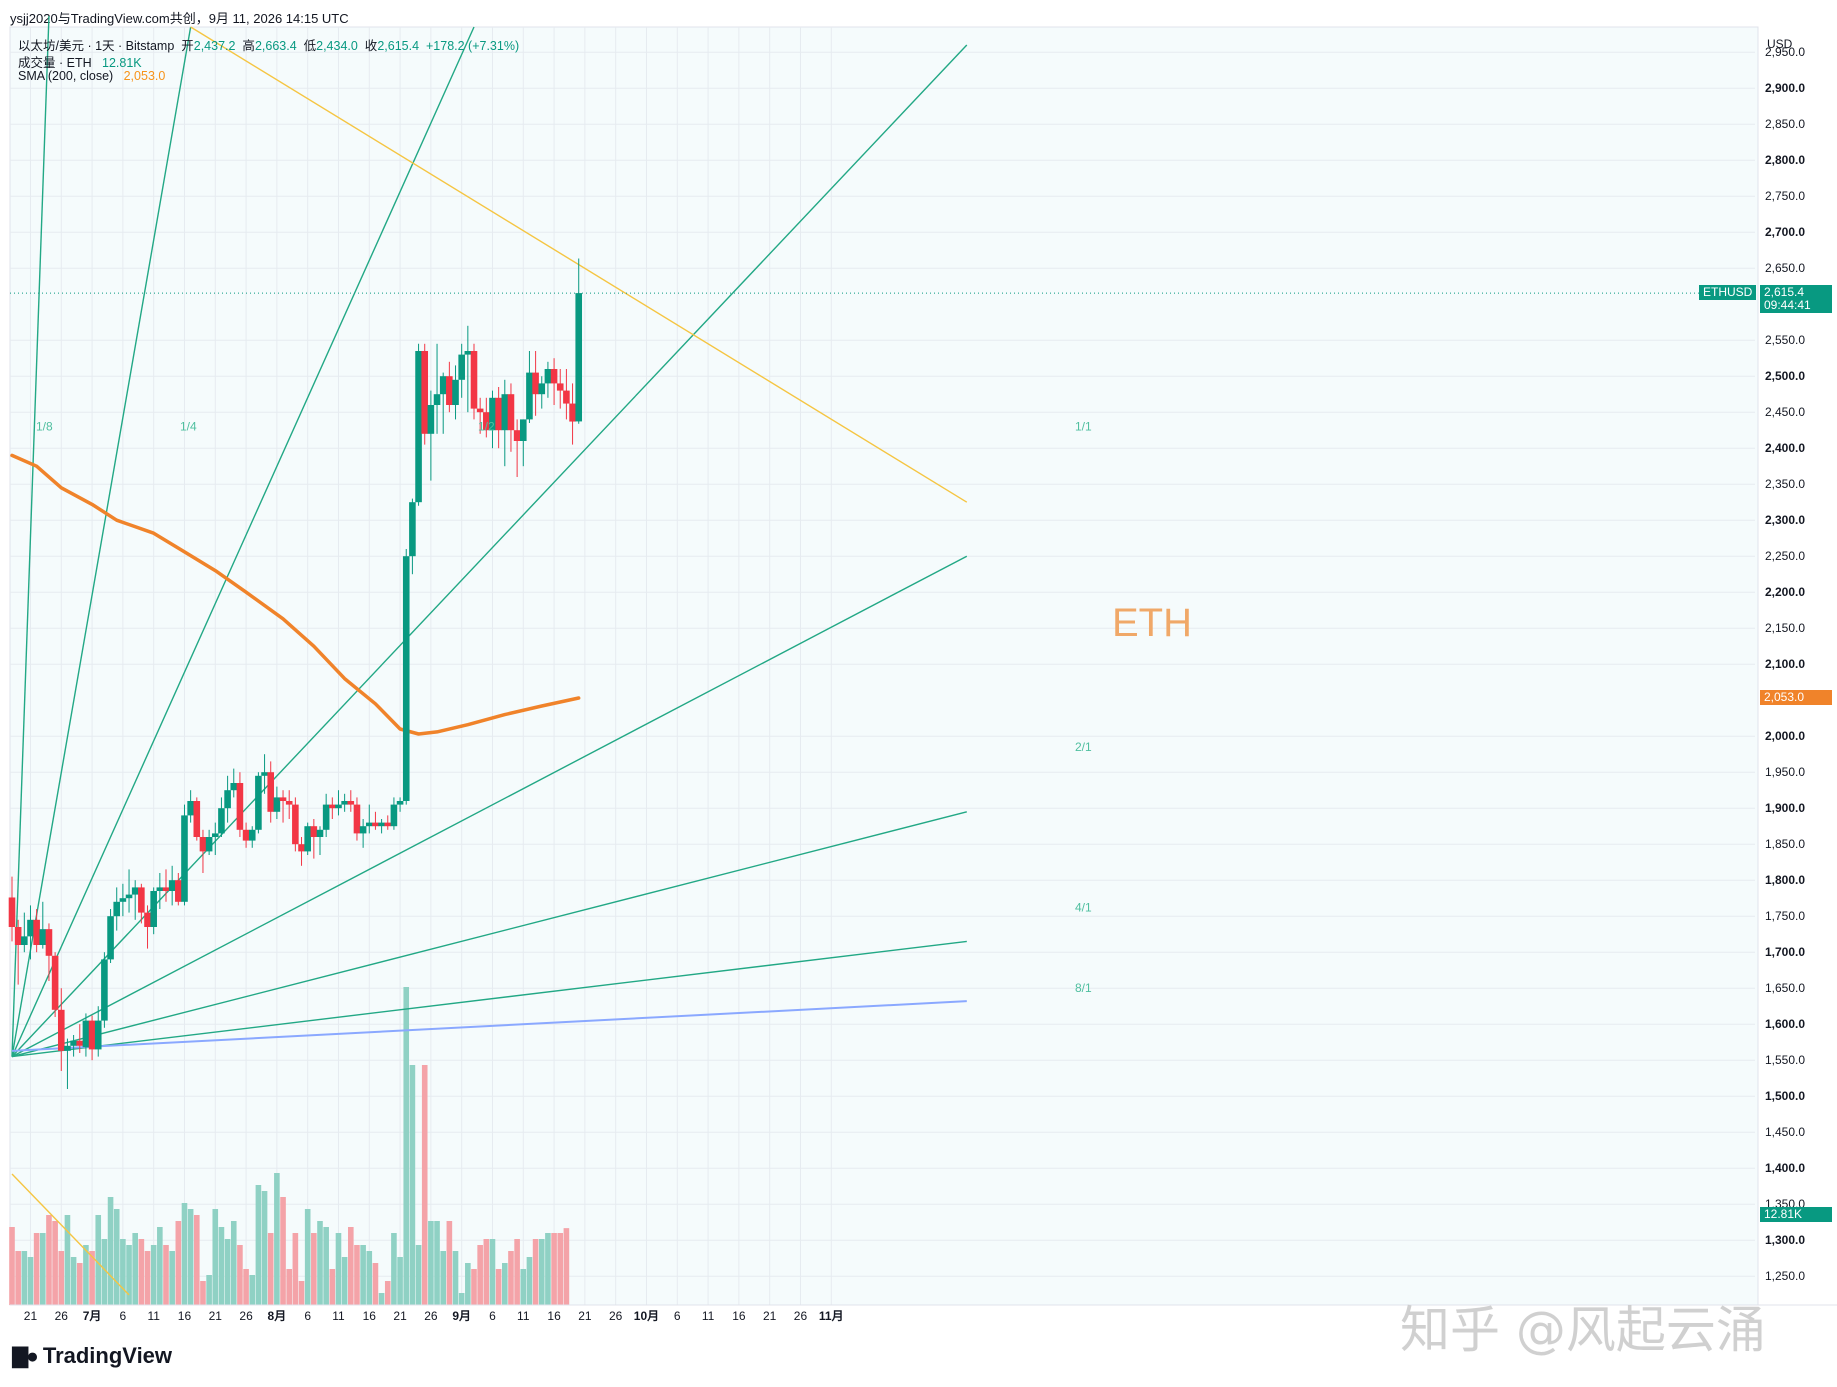 The image size is (1837, 1387). What do you see at coordinates (1796, 1214) in the screenshot?
I see `volume-tag: 12.81K` at bounding box center [1796, 1214].